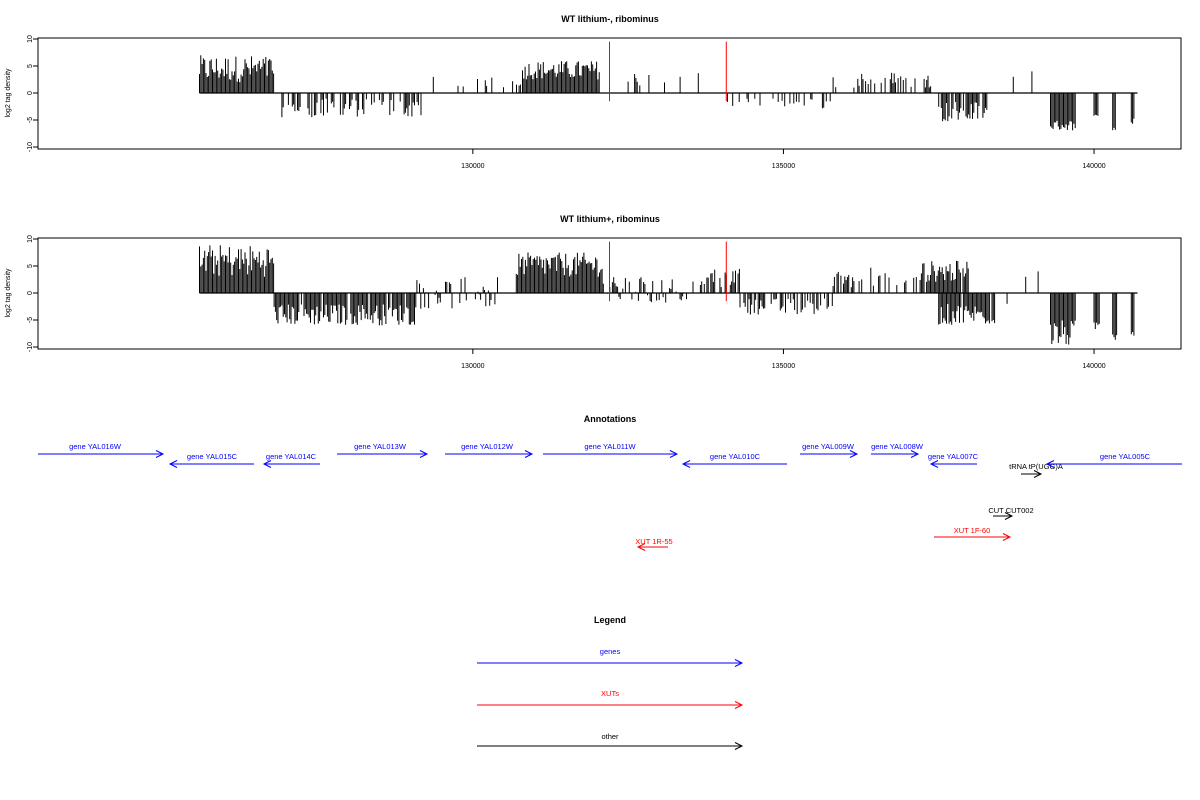 This screenshot has height=800, width=1200. Describe the element at coordinates (953, 456) in the screenshot. I see `annotation-label: gene YAL007C` at that location.